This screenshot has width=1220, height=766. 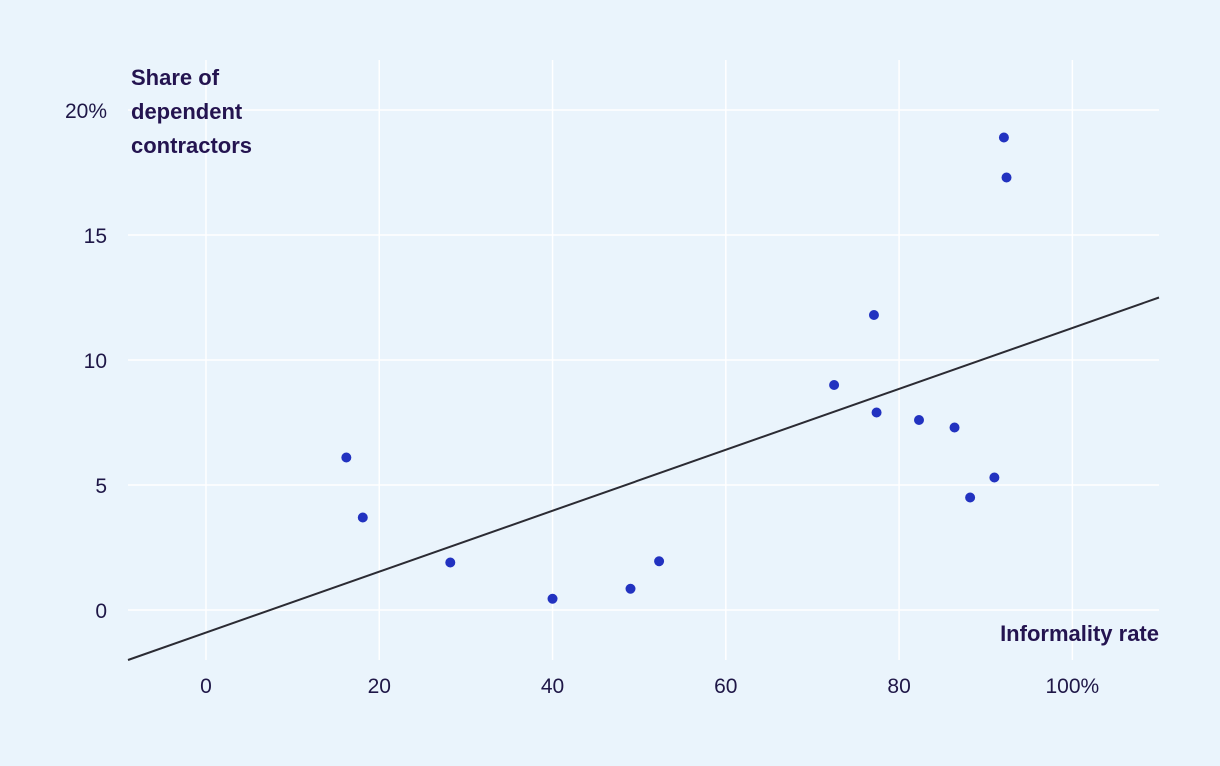 What do you see at coordinates (95, 361) in the screenshot?
I see `y-tick-label: 10` at bounding box center [95, 361].